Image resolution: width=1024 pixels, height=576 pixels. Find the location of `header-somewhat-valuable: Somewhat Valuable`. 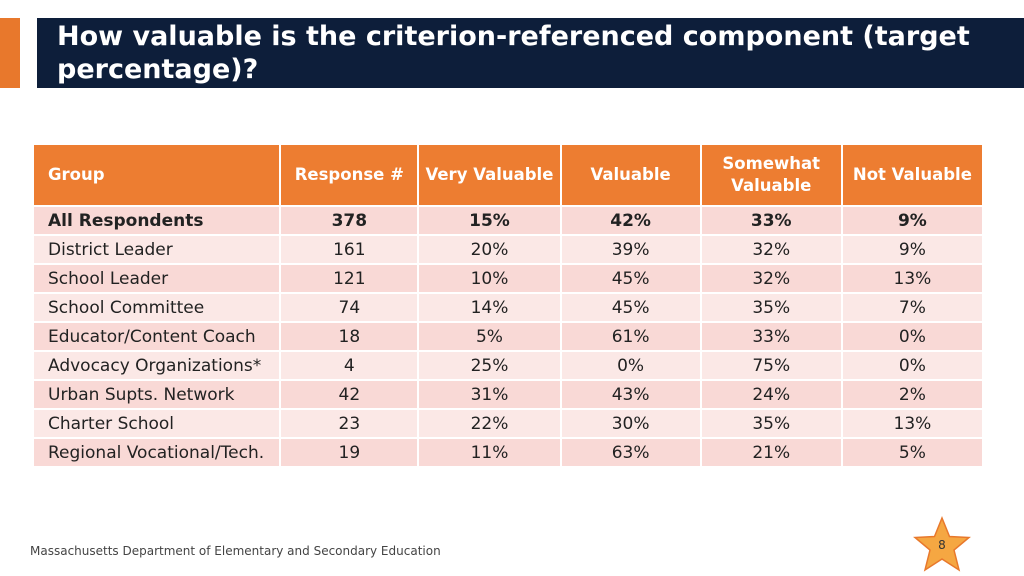

header-somewhat-valuable: Somewhat Valuable is located at coordinates (771, 175).